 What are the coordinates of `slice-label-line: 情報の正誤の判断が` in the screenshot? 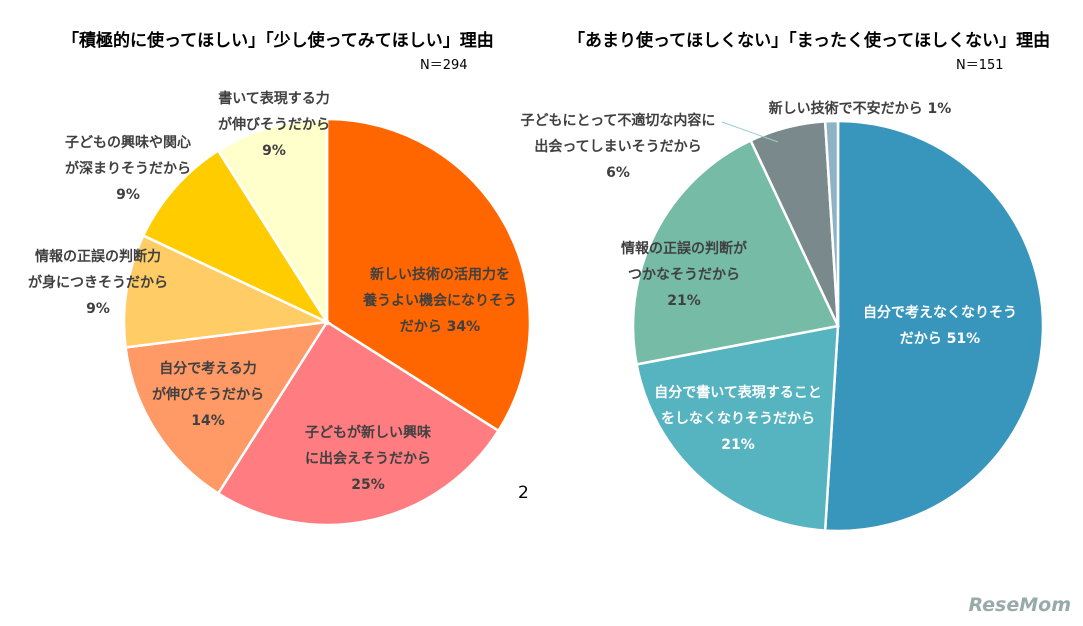 It's located at (684, 249).